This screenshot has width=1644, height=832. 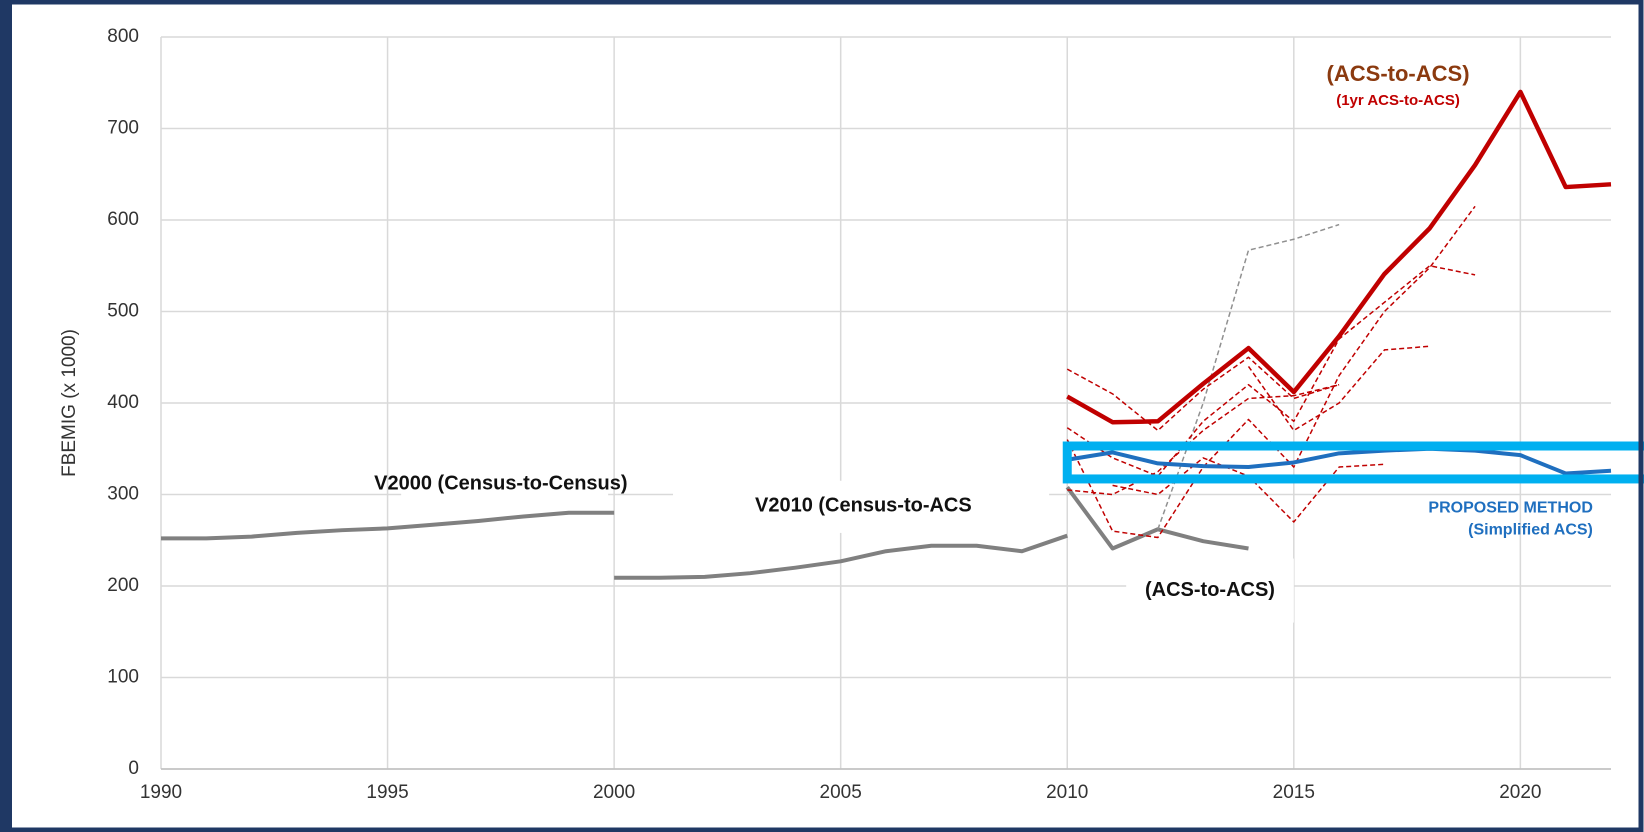 I want to click on y-tick-label: 0, so click(x=133, y=768).